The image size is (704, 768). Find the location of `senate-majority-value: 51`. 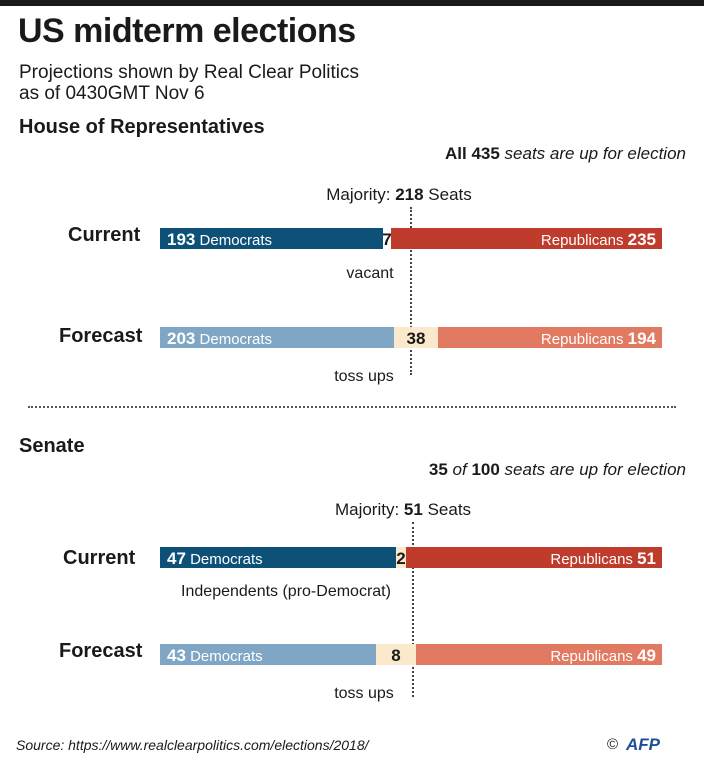

senate-majority-value: 51 is located at coordinates (413, 509).